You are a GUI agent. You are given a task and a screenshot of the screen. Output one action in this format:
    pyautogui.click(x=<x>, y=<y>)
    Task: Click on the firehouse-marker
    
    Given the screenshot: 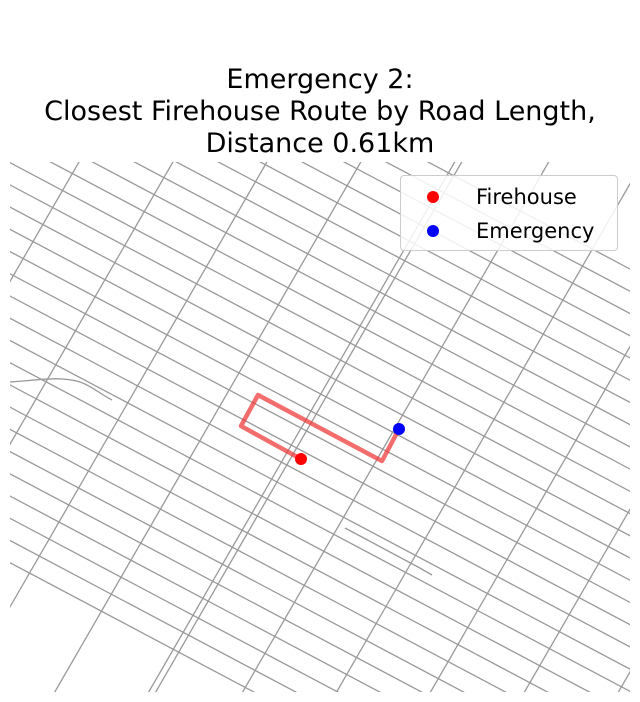 What is the action you would take?
    pyautogui.click(x=301, y=459)
    